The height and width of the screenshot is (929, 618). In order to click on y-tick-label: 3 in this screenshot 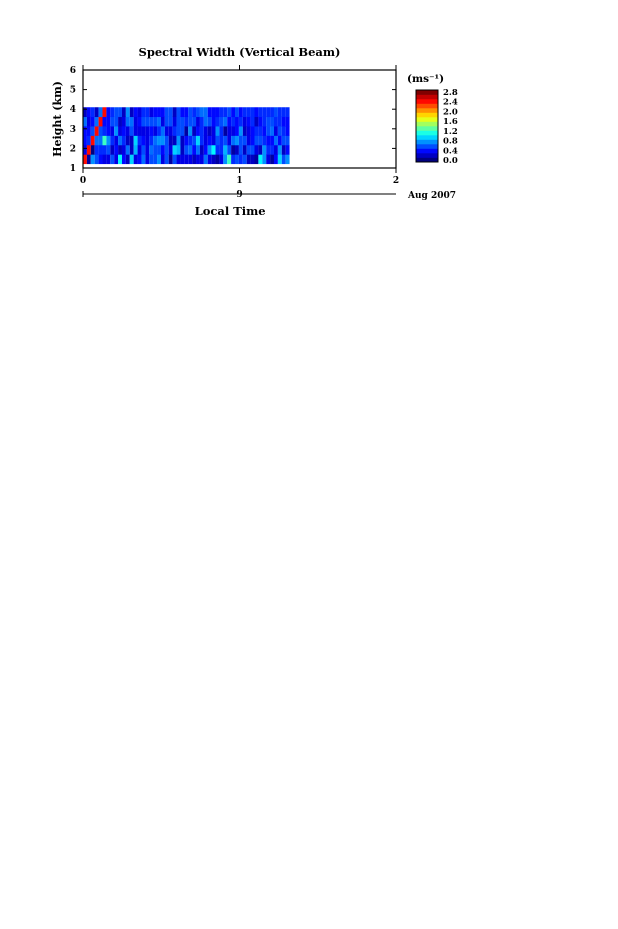, I will do `click(73, 130)`.